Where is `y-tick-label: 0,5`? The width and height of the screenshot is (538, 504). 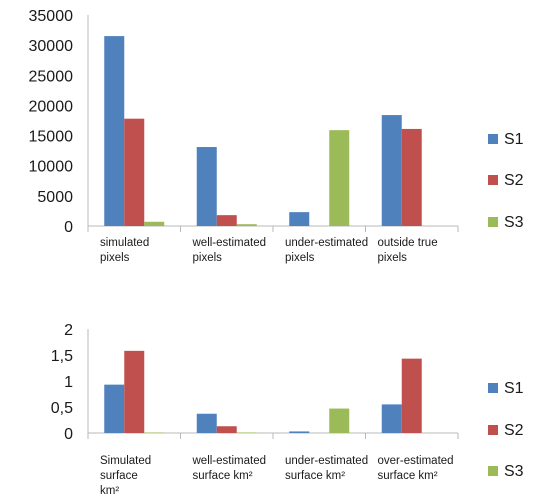 y-tick-label: 0,5 is located at coordinates (62, 408).